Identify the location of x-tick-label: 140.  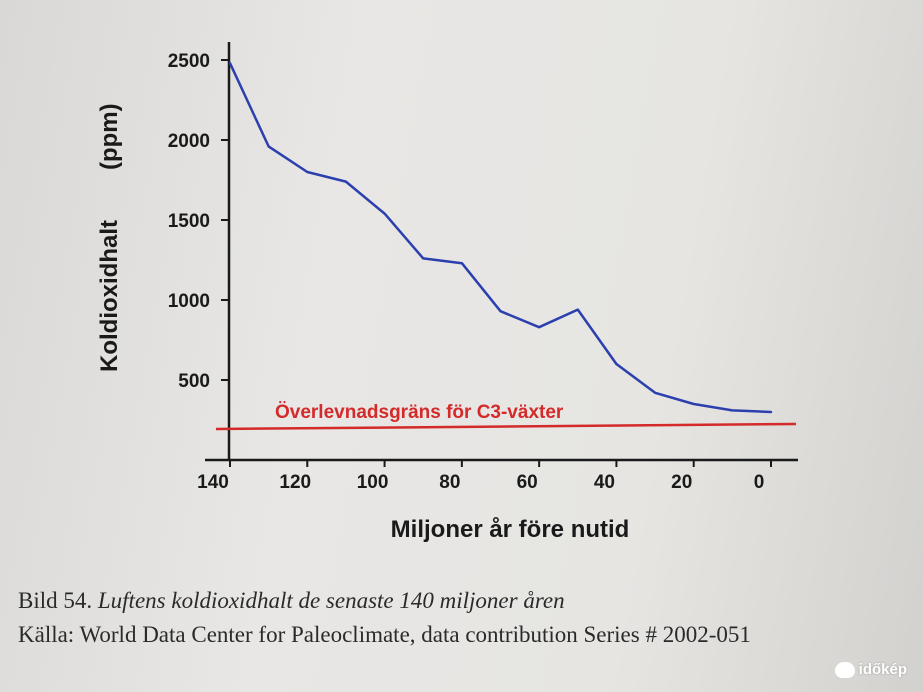
(213, 482).